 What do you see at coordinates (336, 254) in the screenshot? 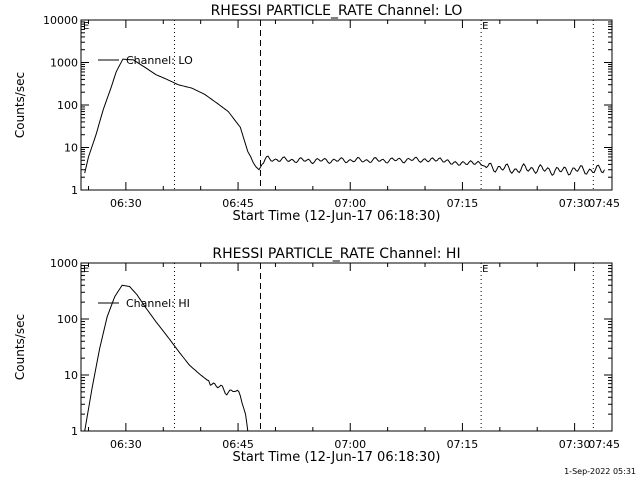
I see `chart-title: RHESSI PARTICLE_RATE Channel: HI` at bounding box center [336, 254].